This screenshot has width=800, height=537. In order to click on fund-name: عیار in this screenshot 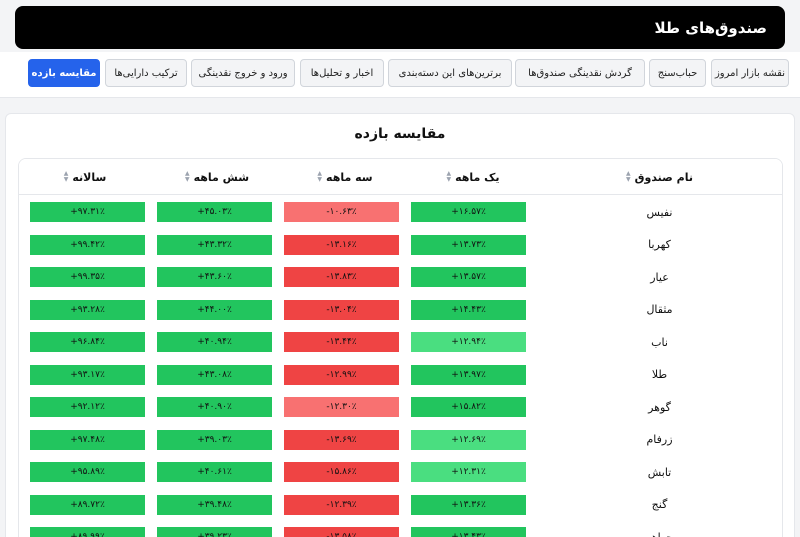, I will do `click(659, 277)`.